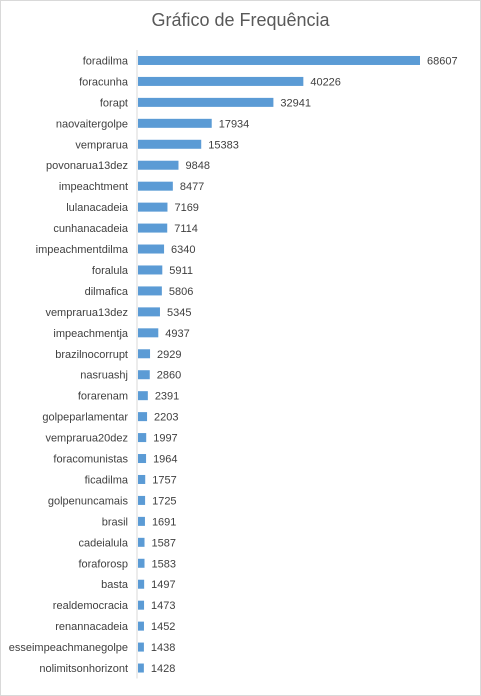 This screenshot has width=481, height=696. Describe the element at coordinates (91, 355) in the screenshot. I see `category-label: brazilnocorrupt` at that location.